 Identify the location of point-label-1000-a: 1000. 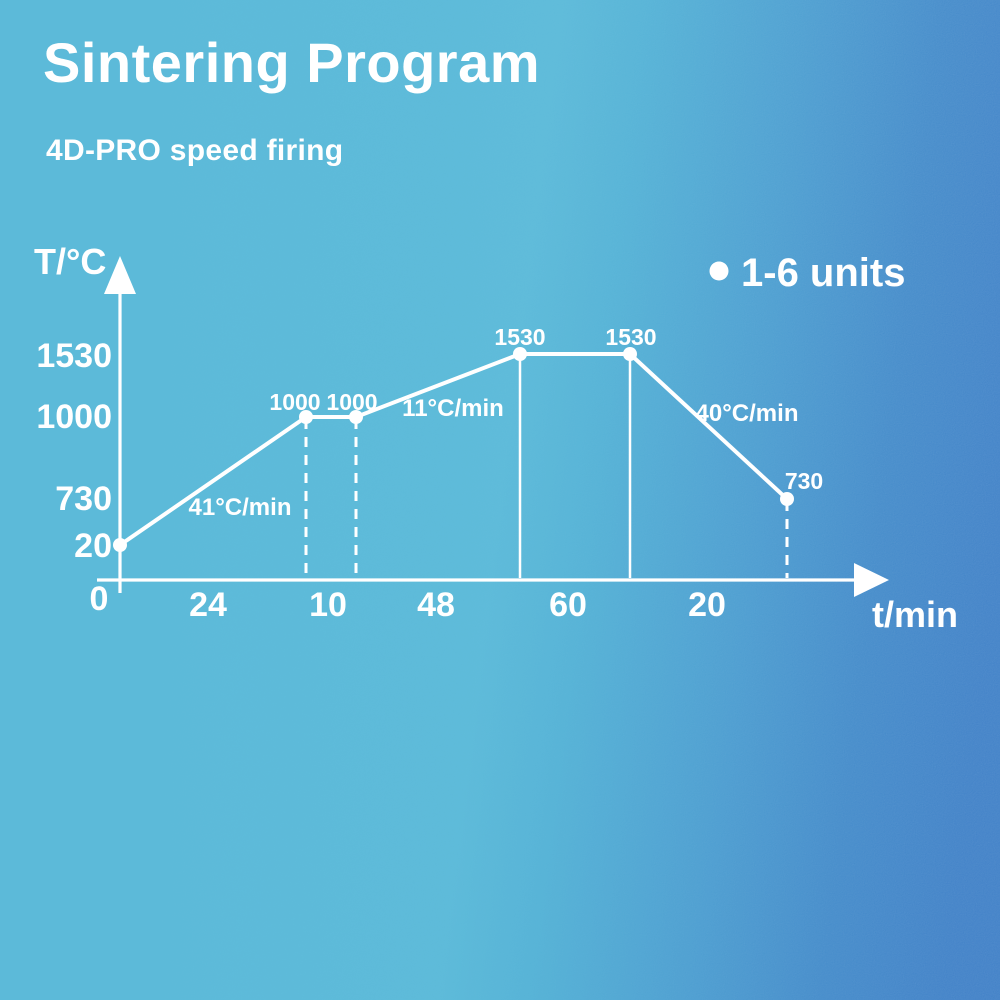
(294, 402).